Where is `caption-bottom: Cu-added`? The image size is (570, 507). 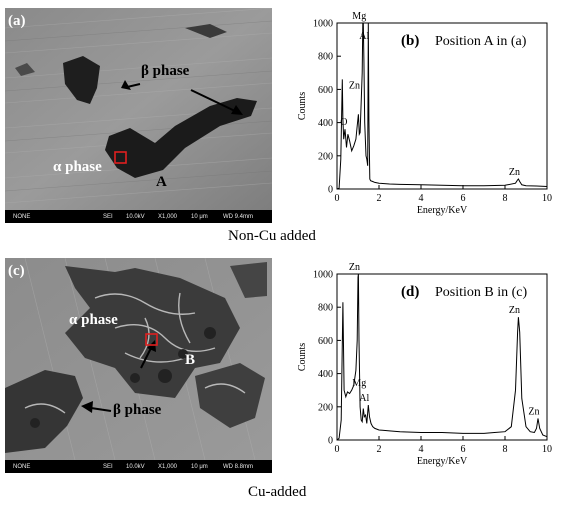 caption-bottom: Cu-added is located at coordinates (277, 492).